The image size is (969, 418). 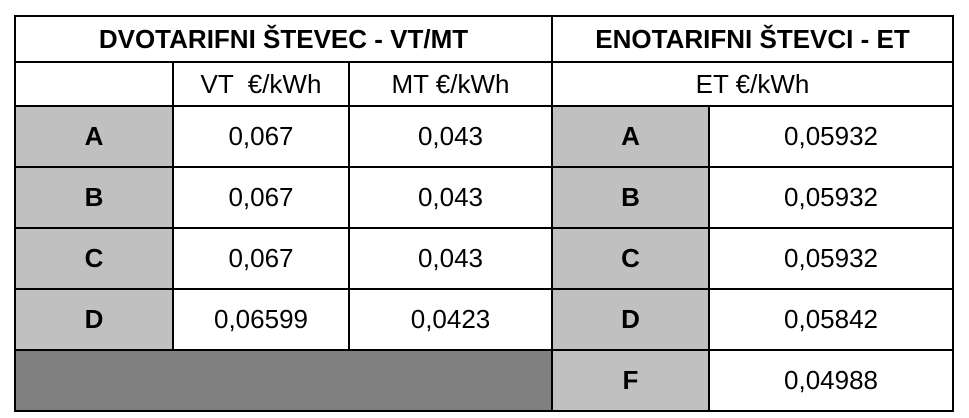 What do you see at coordinates (283, 39) in the screenshot?
I see `two-tariff-title: DVOTARIFNI ŠTEVEC - VT/MT` at bounding box center [283, 39].